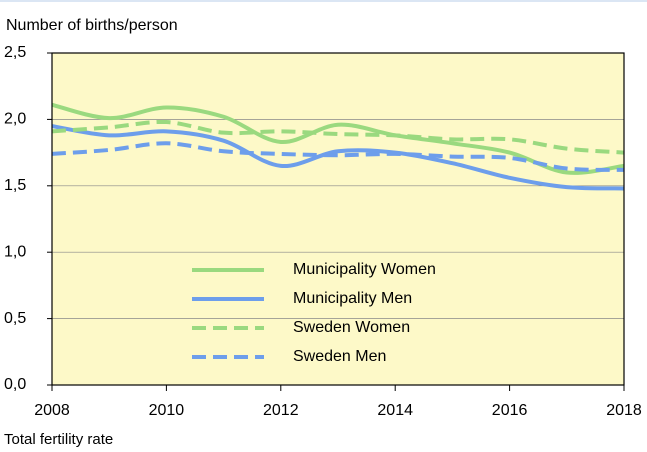  What do you see at coordinates (624, 410) in the screenshot?
I see `x-tick-label: 2018` at bounding box center [624, 410].